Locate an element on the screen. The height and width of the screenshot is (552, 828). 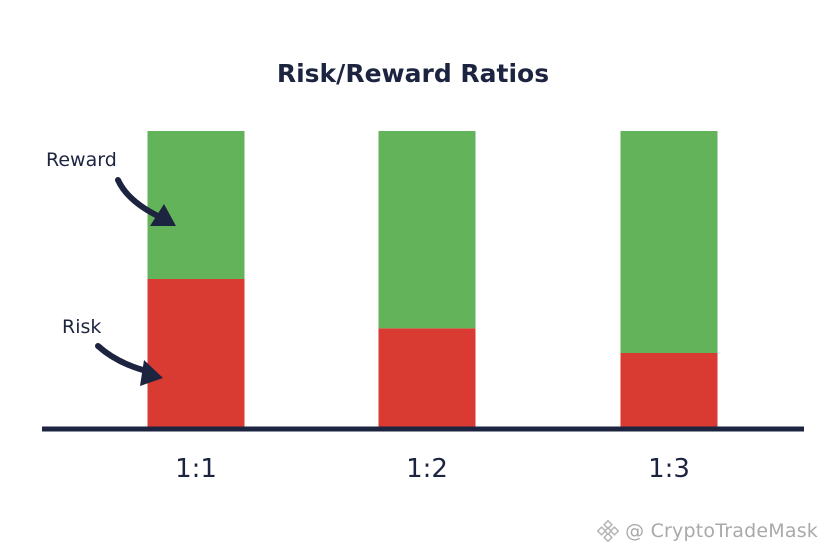
chart-title: Risk/Reward Ratios is located at coordinates (413, 73).